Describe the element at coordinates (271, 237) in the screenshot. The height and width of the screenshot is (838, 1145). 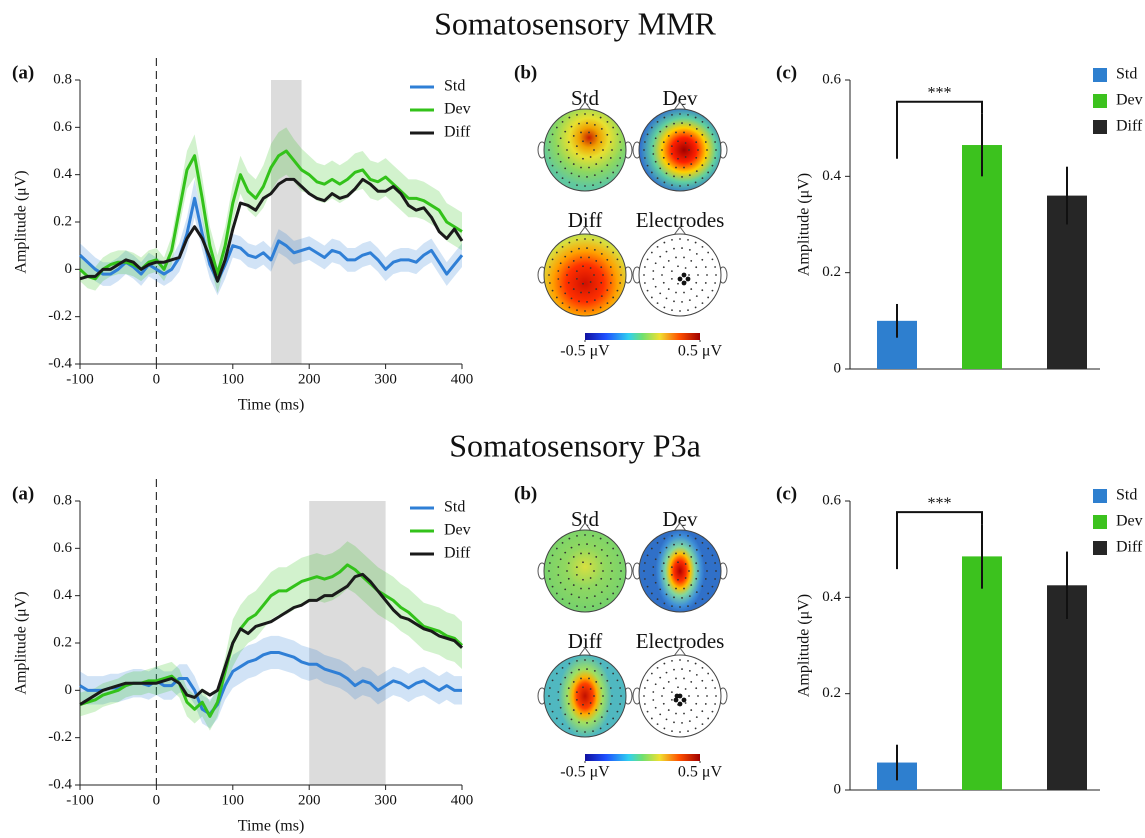
I see `error-band` at that location.